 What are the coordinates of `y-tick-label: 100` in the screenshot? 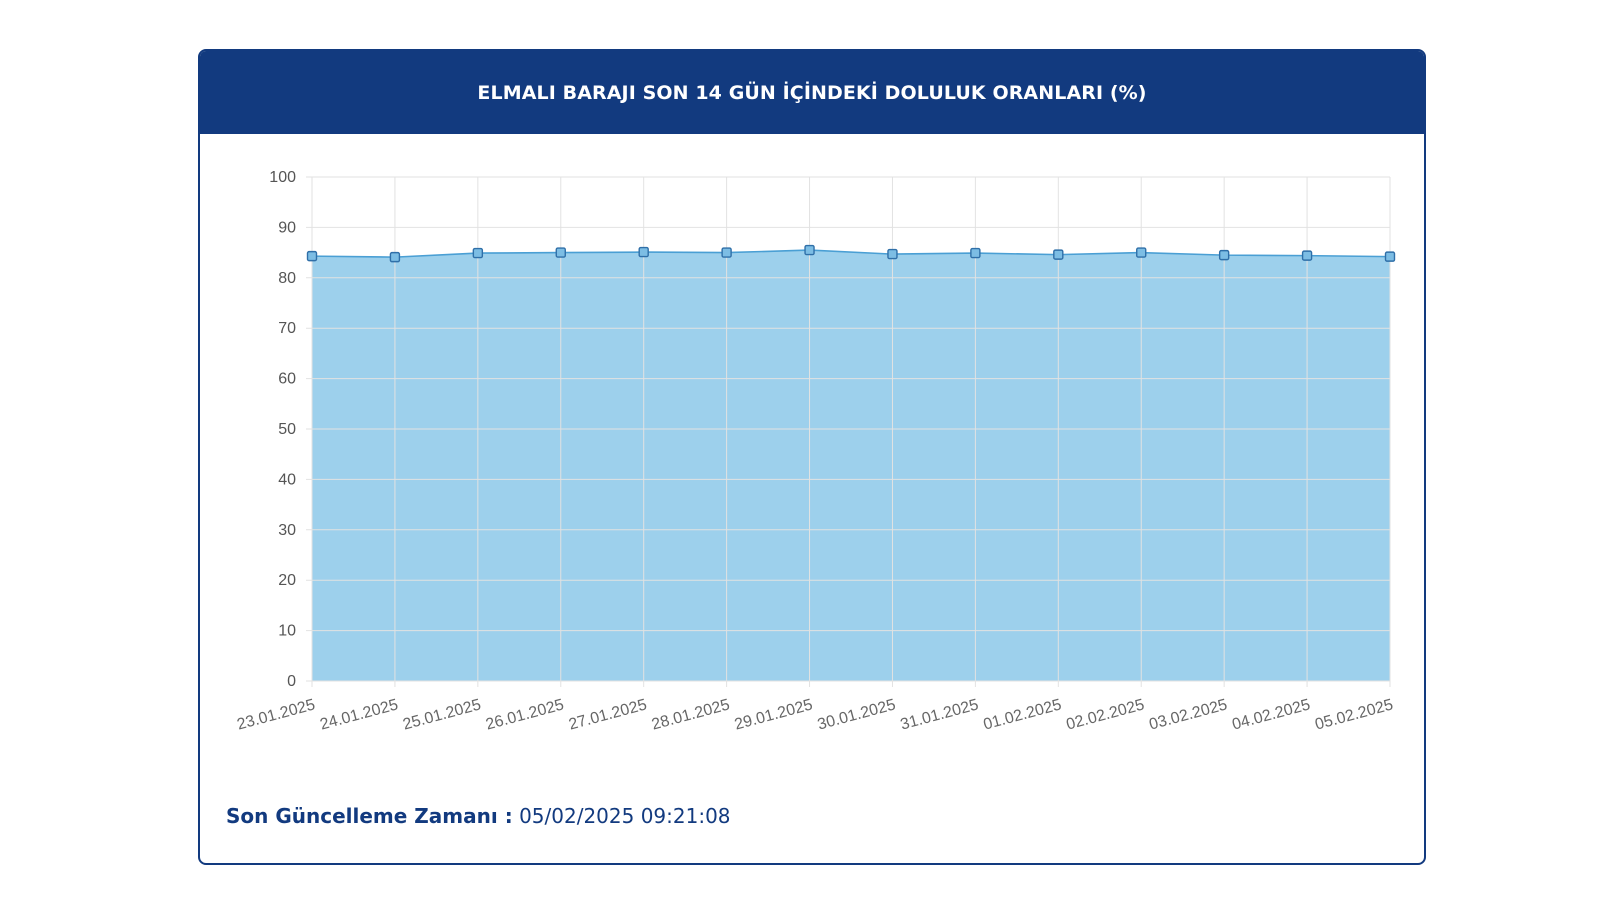 It's located at (282, 177).